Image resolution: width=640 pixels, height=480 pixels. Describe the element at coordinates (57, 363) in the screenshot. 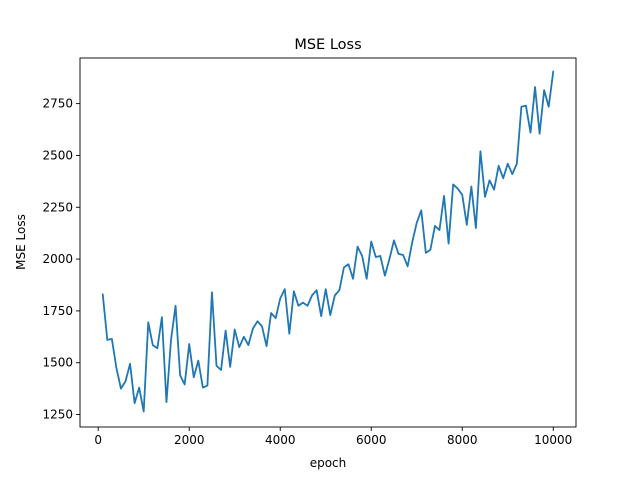

I see `y-tick-label: 1500` at that location.